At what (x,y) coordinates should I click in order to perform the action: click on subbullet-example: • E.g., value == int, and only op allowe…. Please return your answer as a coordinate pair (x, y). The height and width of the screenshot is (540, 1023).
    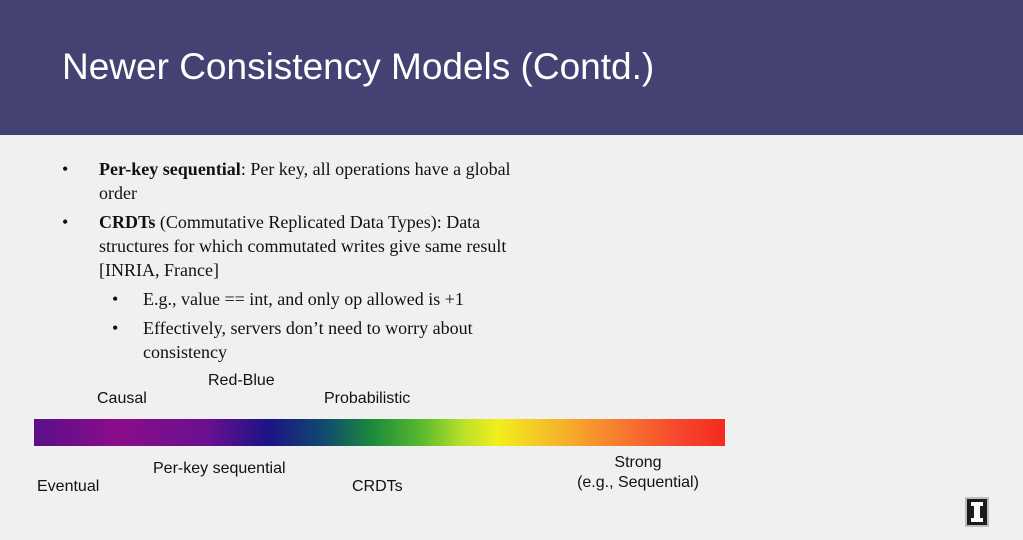
    Looking at the image, I should click on (332, 299).